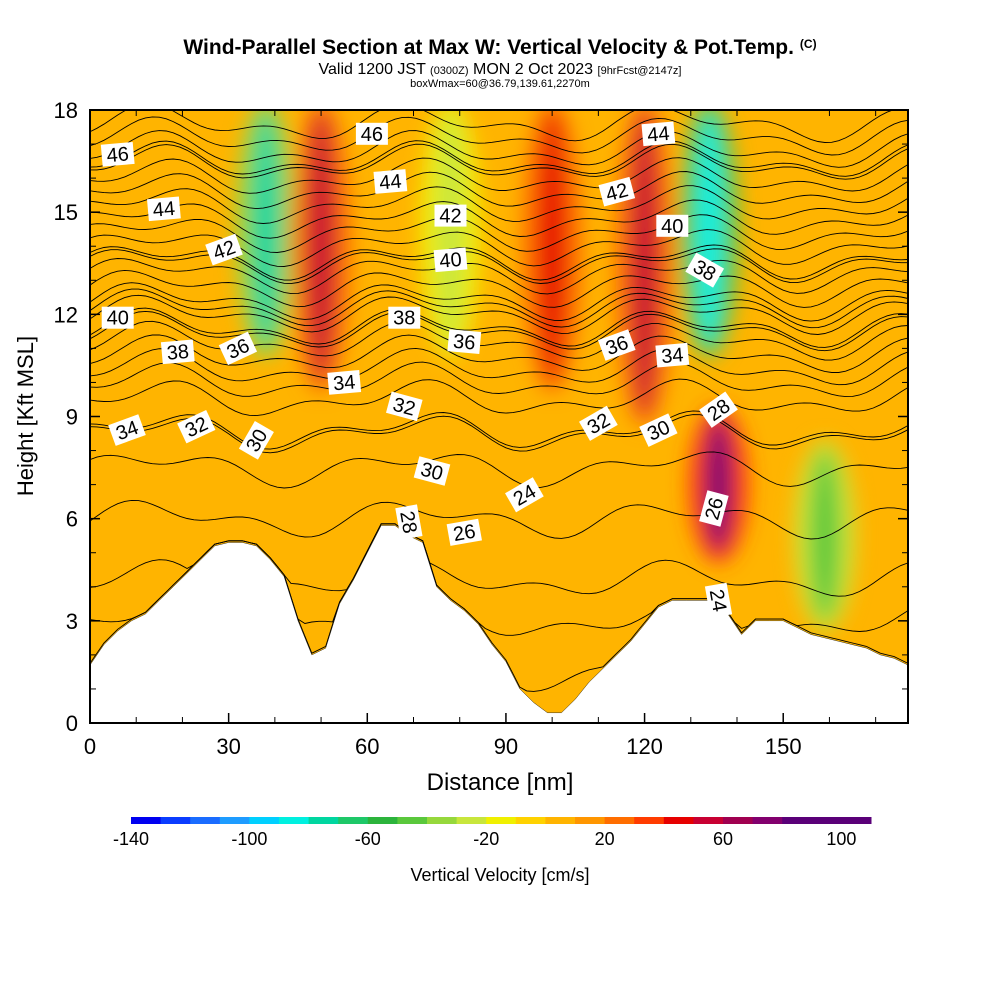 This screenshot has height=1000, width=1000. I want to click on x-tick-label: 90, so click(506, 746).